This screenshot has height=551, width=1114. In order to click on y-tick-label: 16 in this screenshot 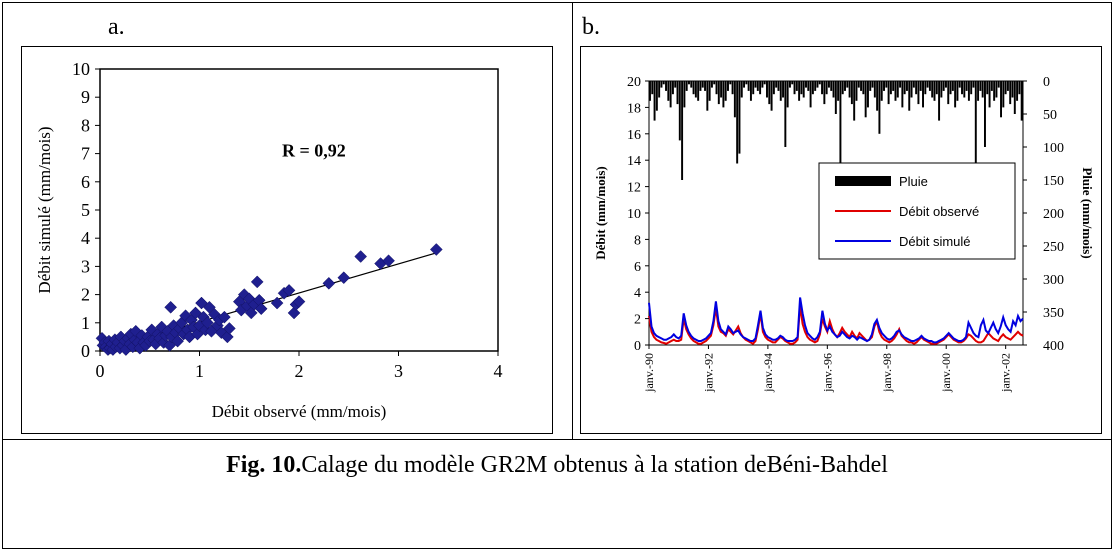, I will do `click(634, 135)`.